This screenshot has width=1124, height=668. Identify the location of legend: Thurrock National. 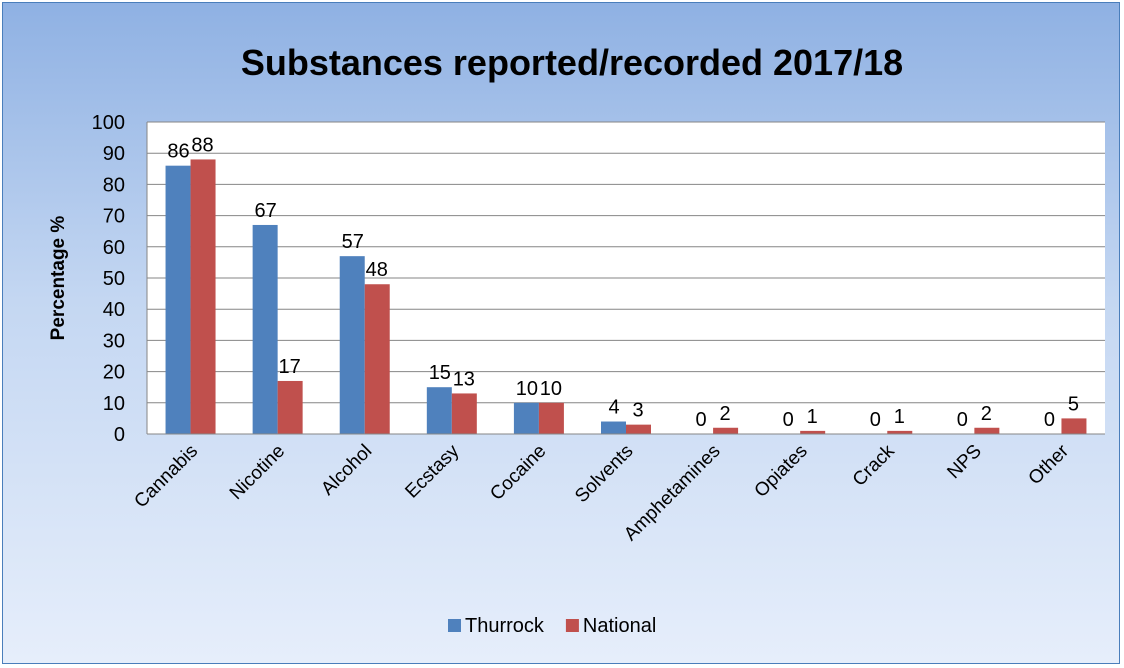
(552, 626).